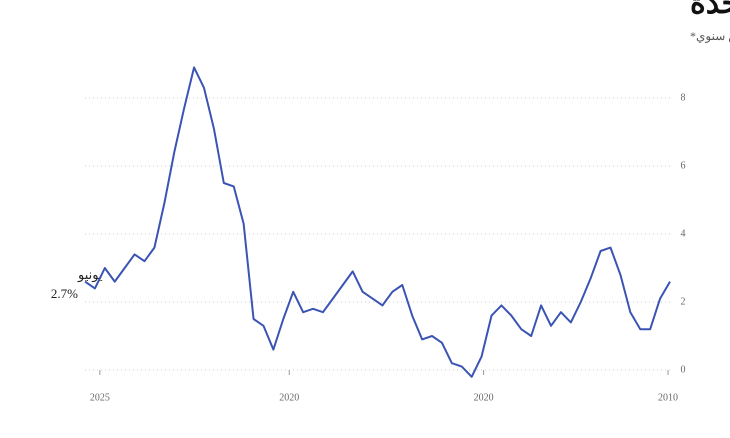 This screenshot has width=730, height=438. What do you see at coordinates (683, 301) in the screenshot?
I see `y-tick-label: 2` at bounding box center [683, 301].